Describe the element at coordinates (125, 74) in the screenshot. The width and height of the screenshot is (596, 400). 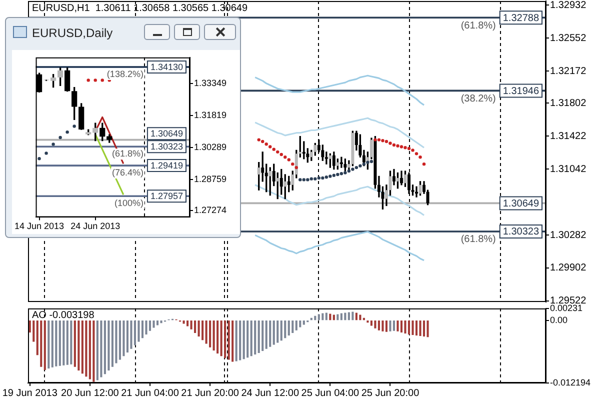
I see `annotation: (138.2%)` at that location.